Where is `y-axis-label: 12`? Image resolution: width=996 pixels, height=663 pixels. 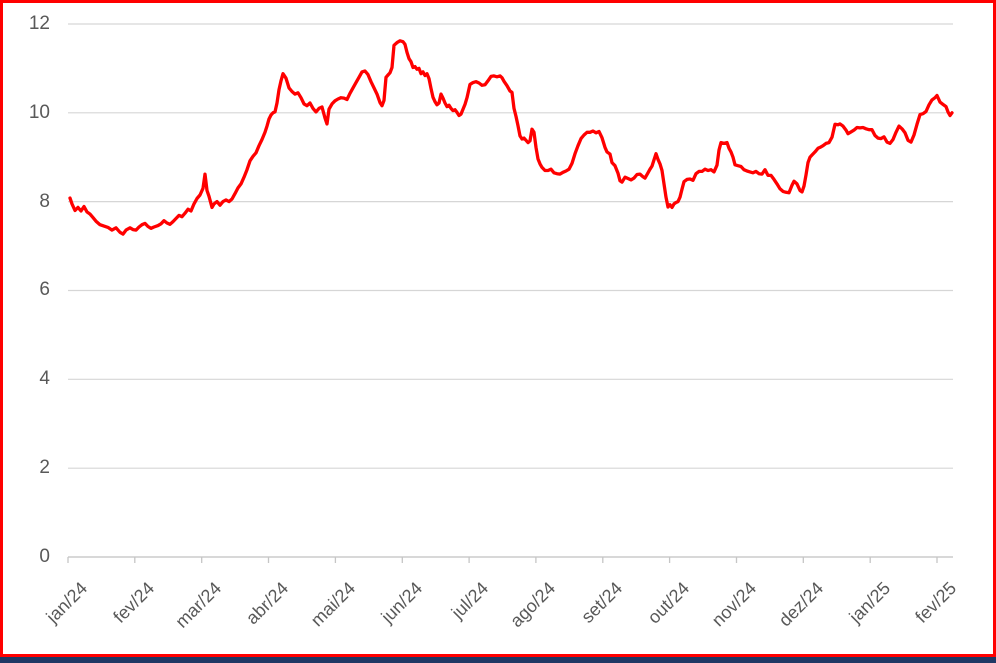 y-axis-label: 12 is located at coordinates (39, 23).